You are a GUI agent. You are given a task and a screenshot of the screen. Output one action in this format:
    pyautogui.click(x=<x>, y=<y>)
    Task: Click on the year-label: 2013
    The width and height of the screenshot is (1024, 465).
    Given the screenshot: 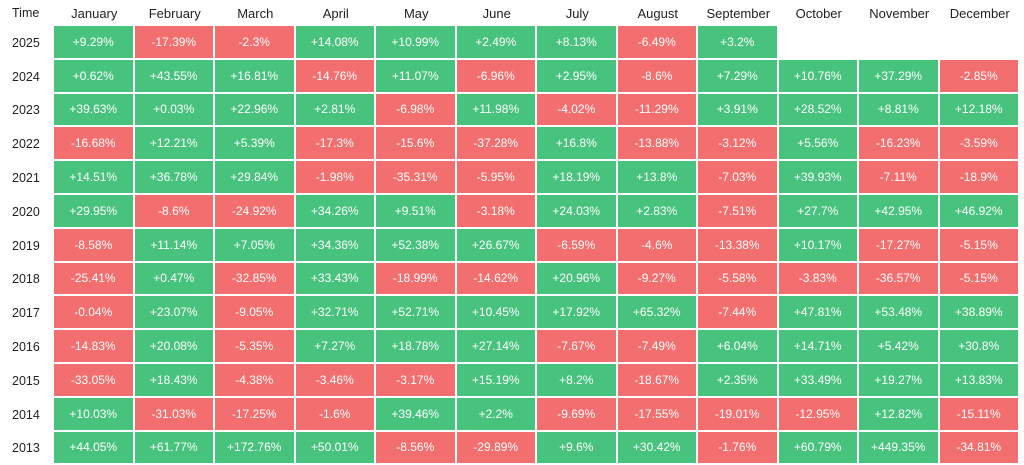 What is the action you would take?
    pyautogui.click(x=26, y=448)
    